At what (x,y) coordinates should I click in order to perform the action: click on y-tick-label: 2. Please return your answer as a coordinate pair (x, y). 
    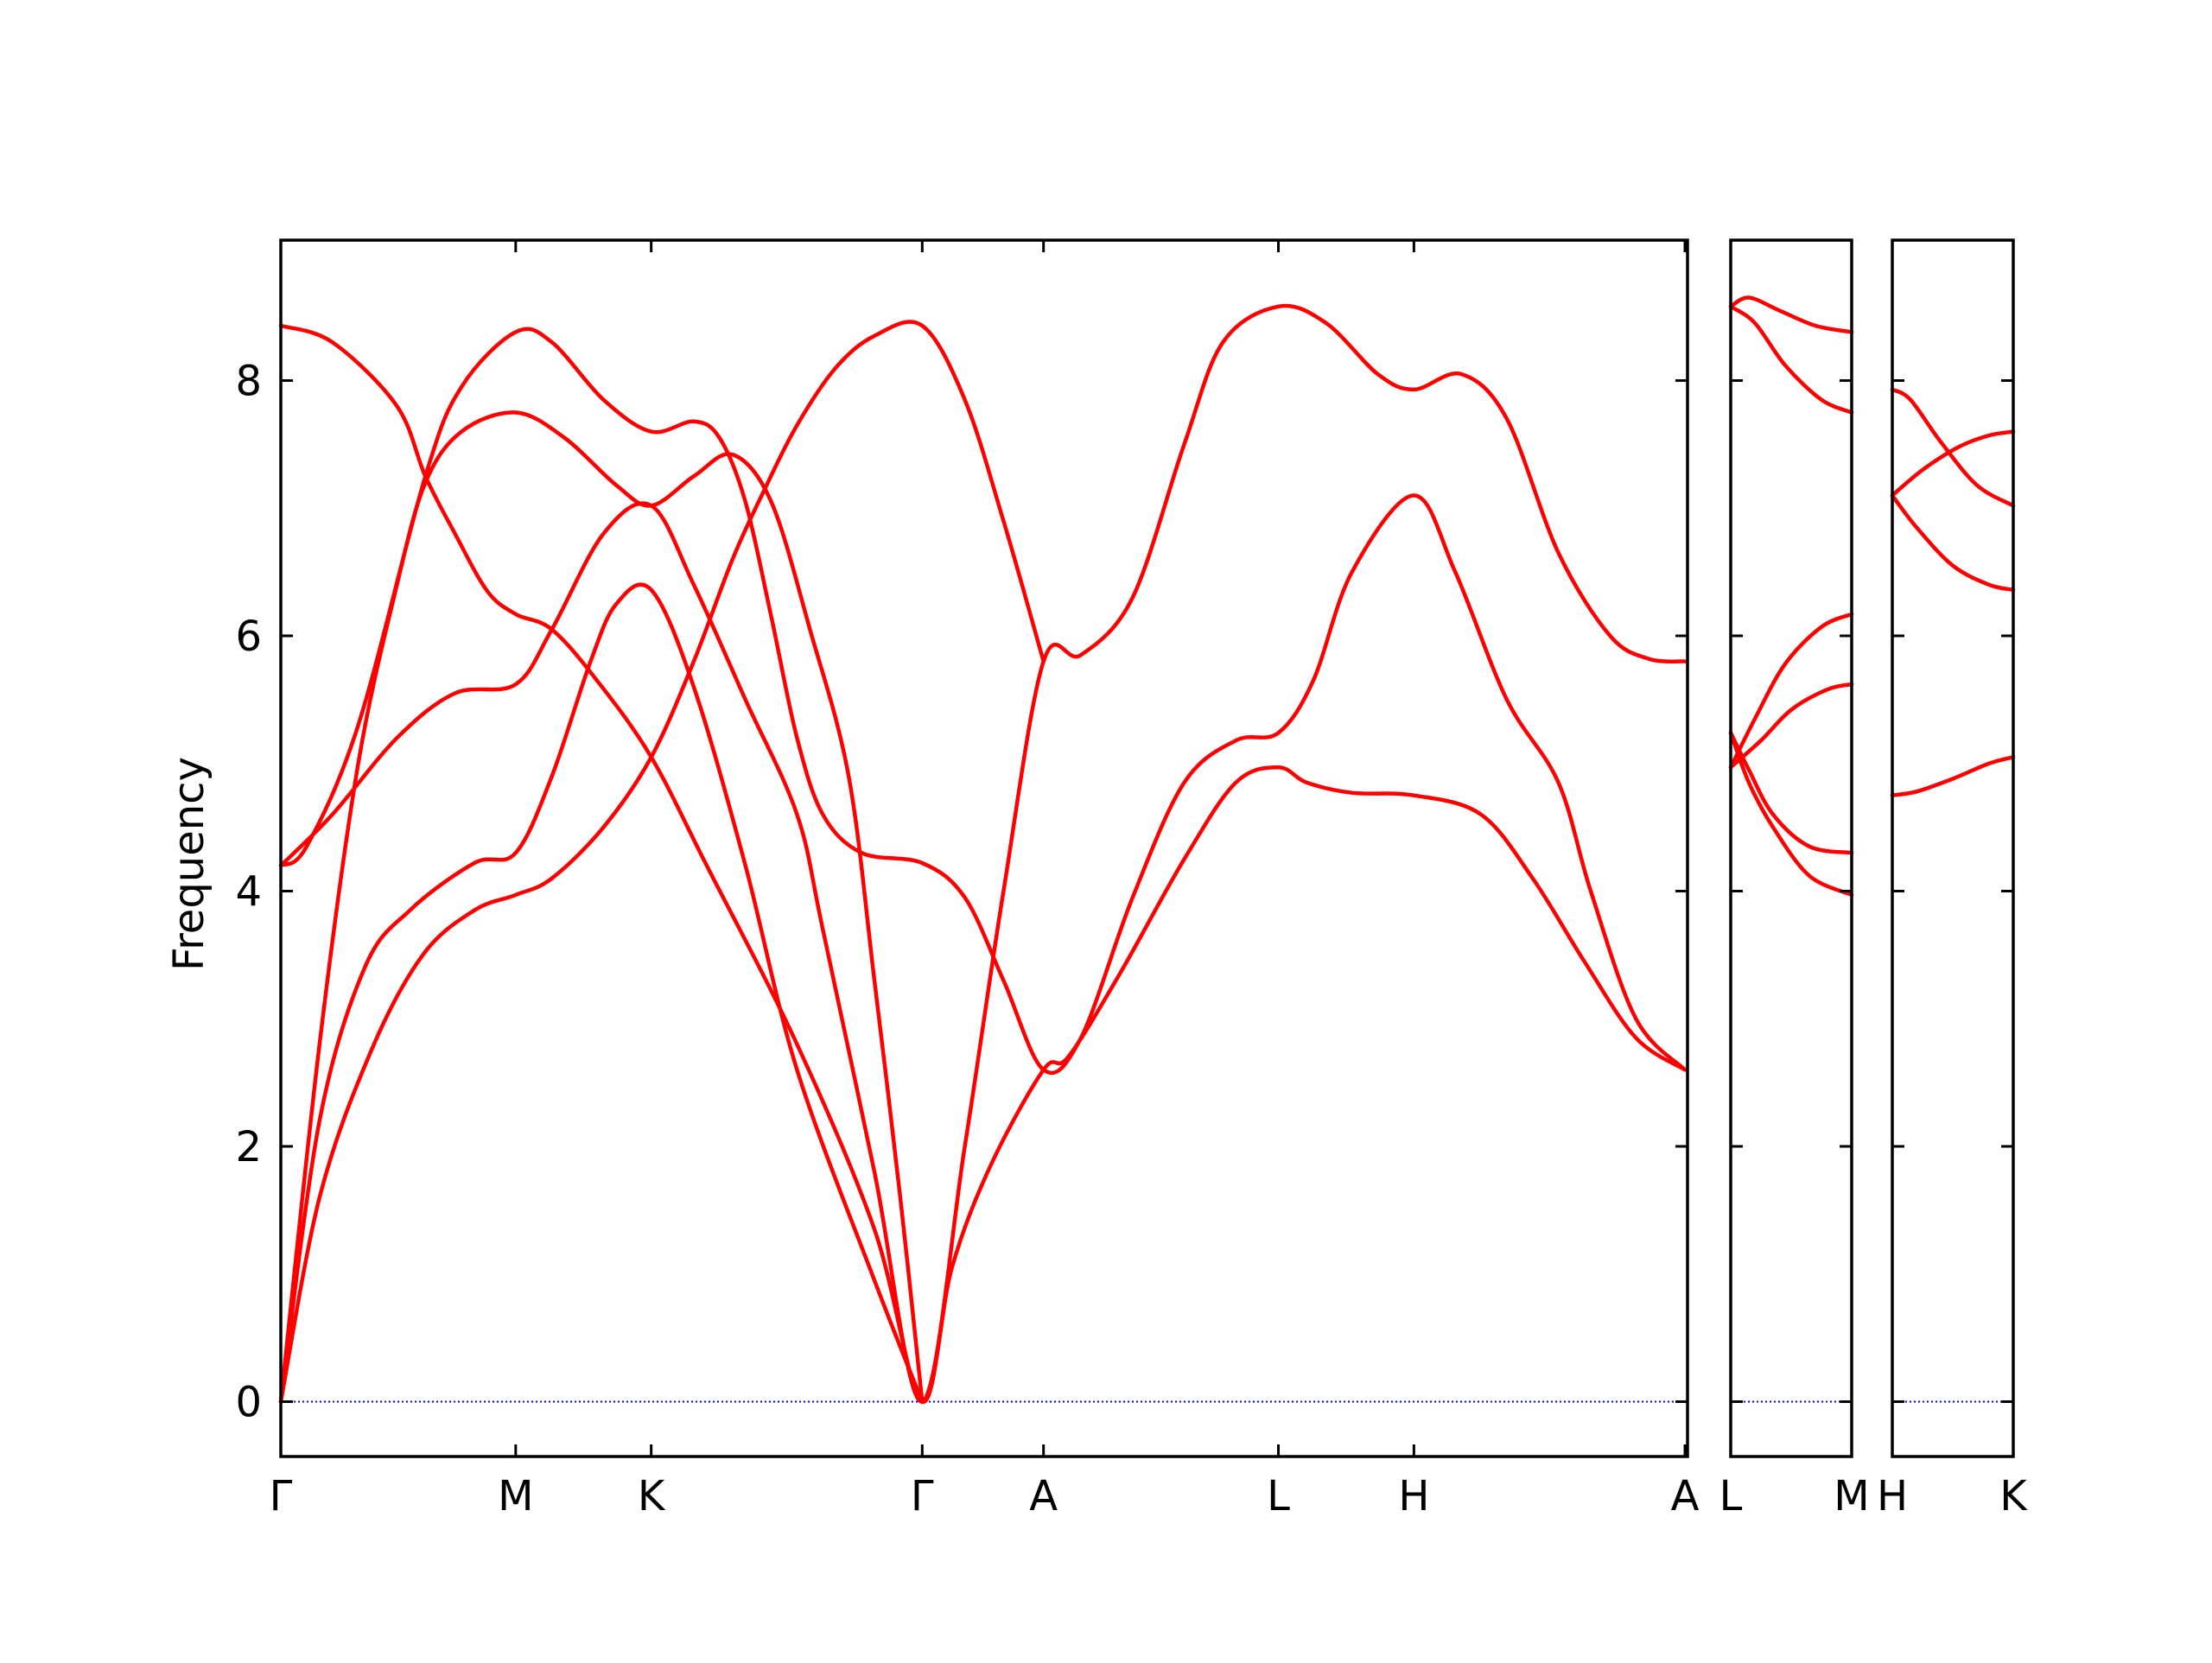
    Looking at the image, I should click on (248, 1147).